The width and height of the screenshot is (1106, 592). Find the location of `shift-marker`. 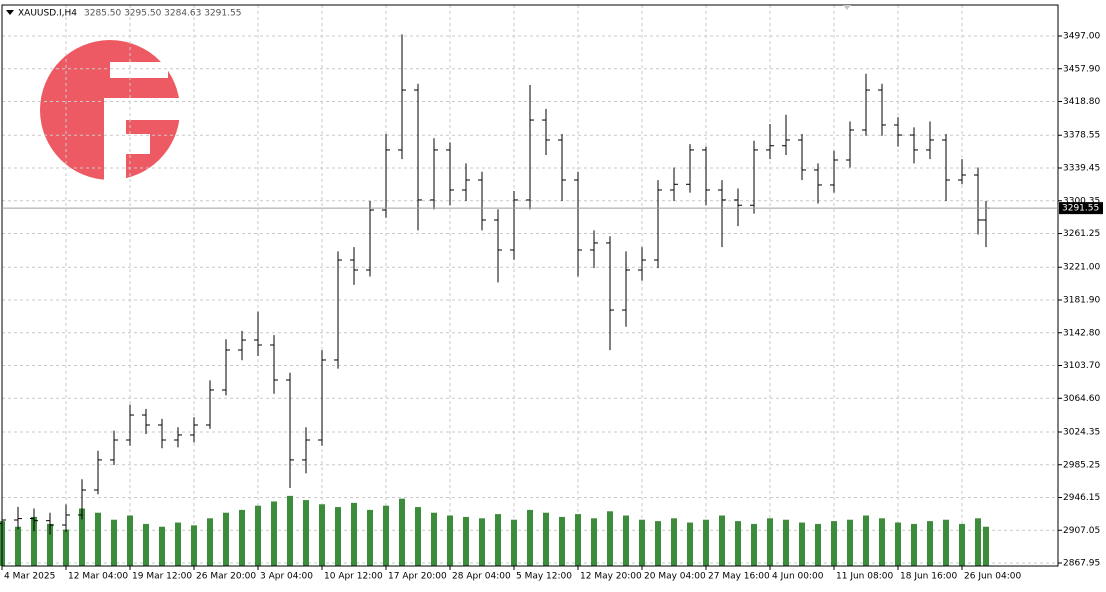

shift-marker is located at coordinates (847, 7).